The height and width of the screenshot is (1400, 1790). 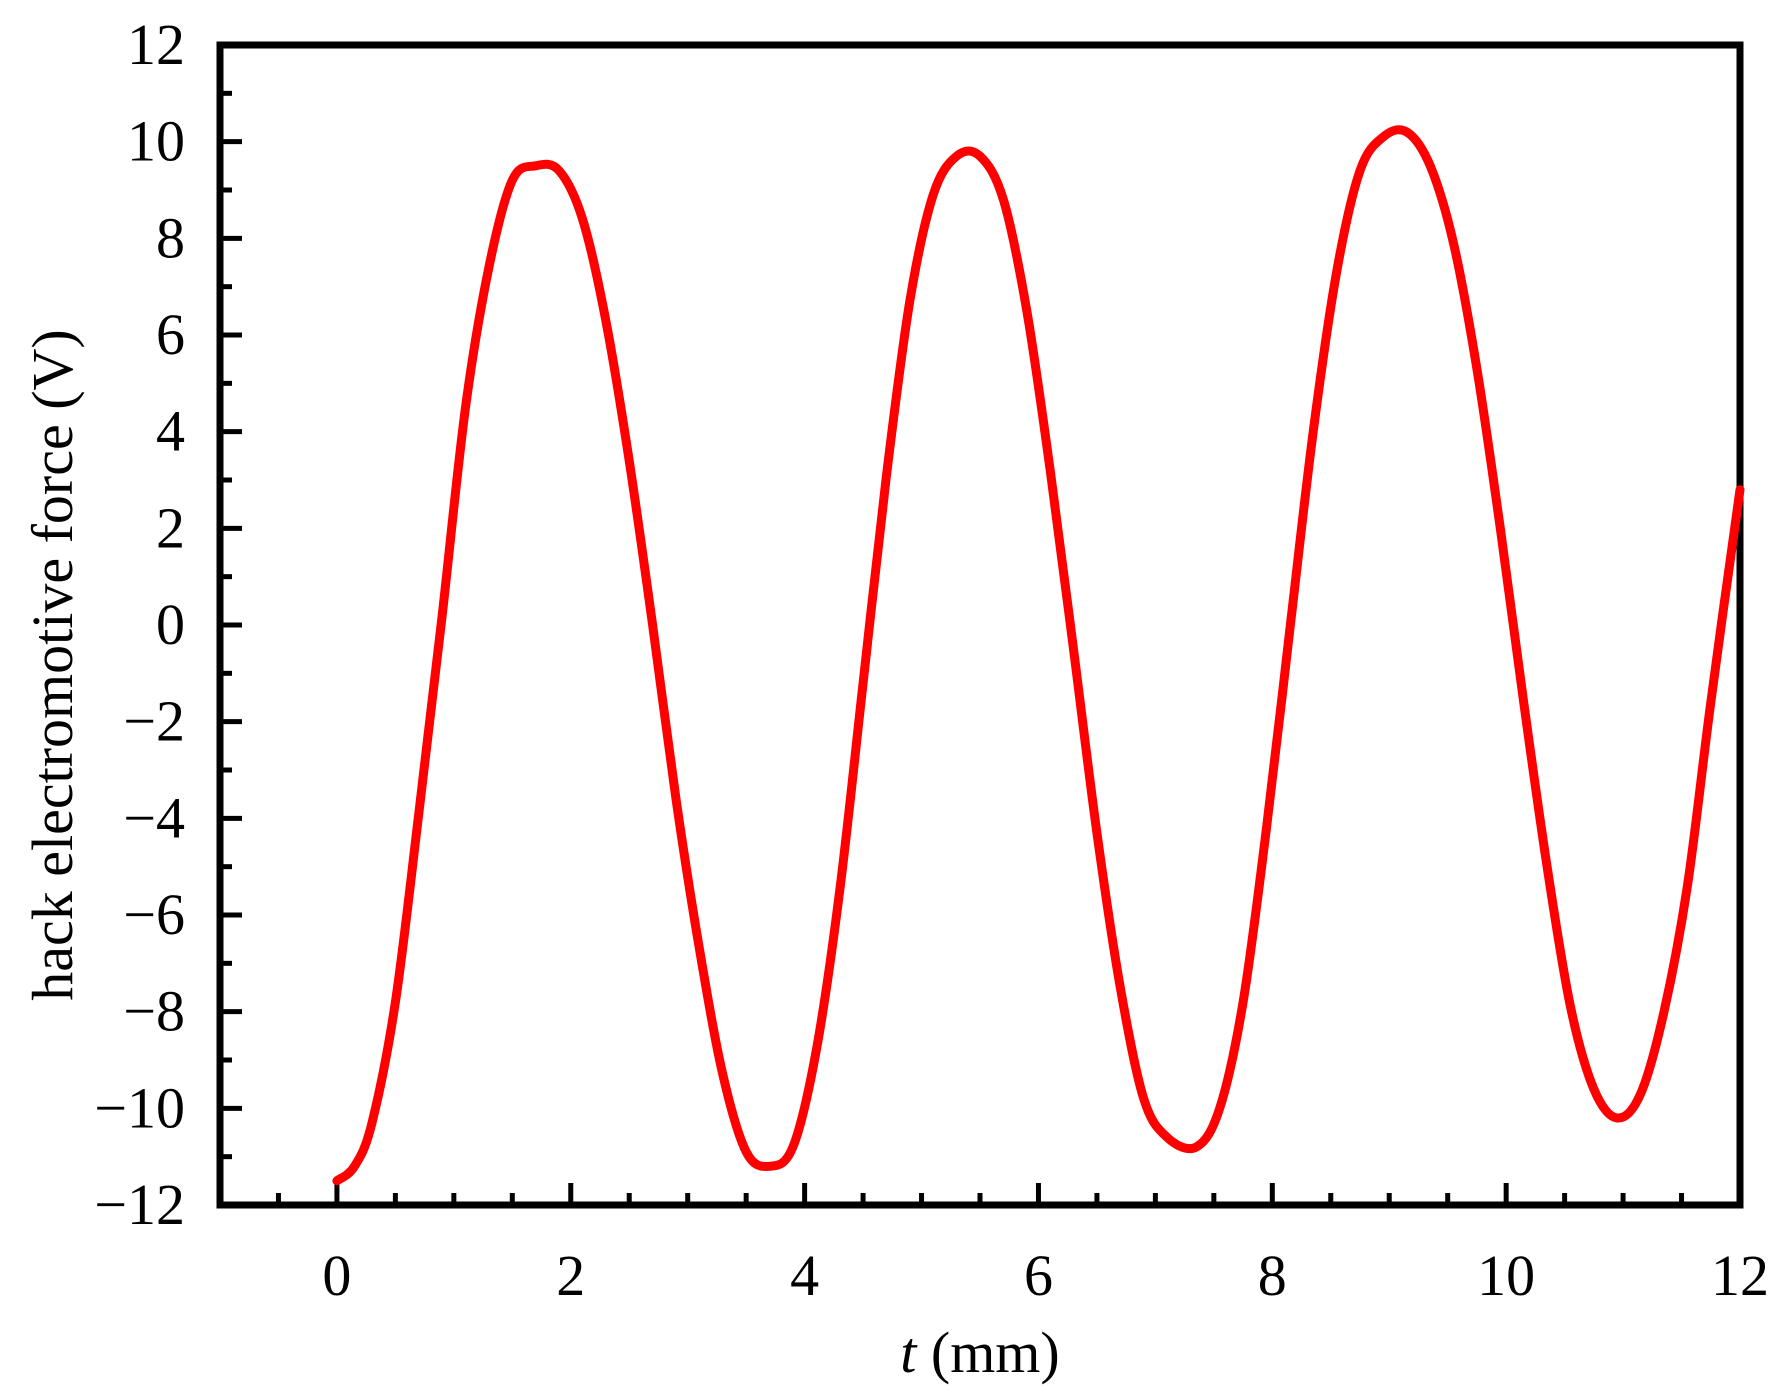 What do you see at coordinates (987, 1352) in the screenshot?
I see `x-axis-label-unit: (mm)` at bounding box center [987, 1352].